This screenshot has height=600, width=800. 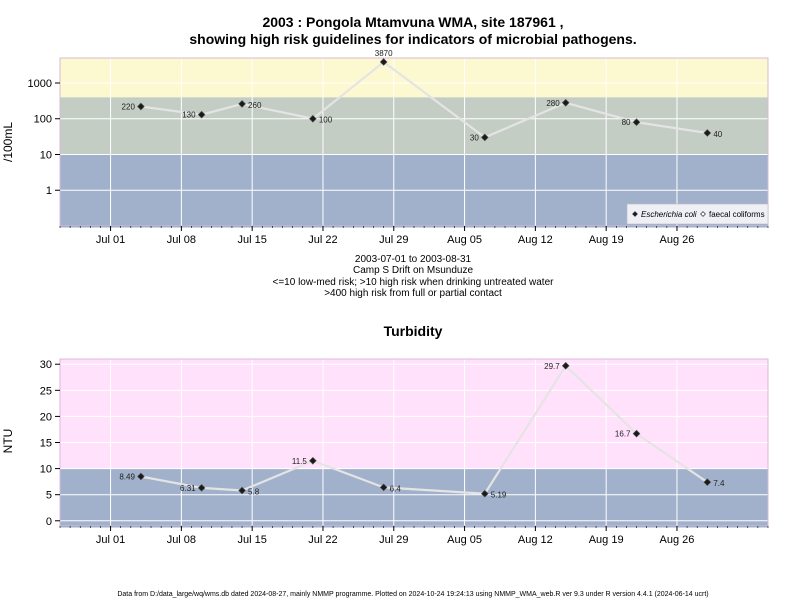 I want to click on turbidity-y-tick-label-1: 5, so click(x=49, y=496).